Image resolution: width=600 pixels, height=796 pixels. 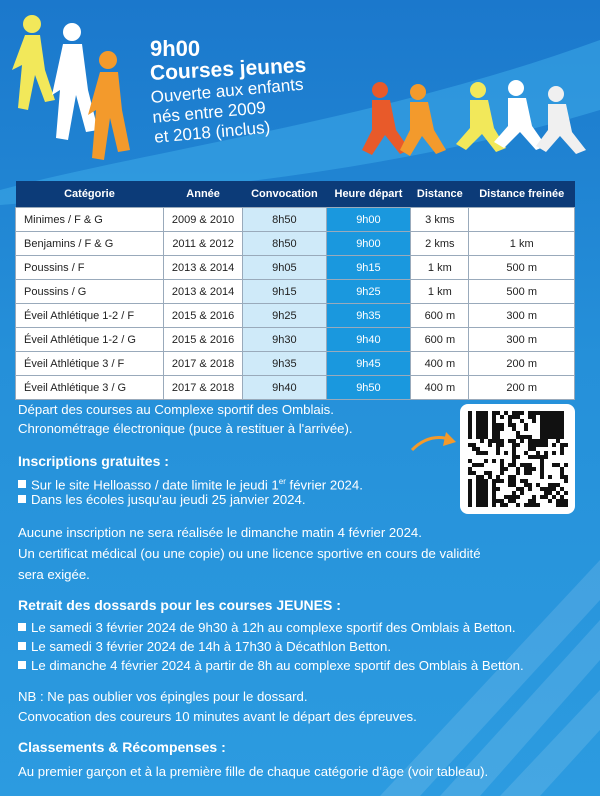 I want to click on table-cell: 2009 & 2010, so click(x=203, y=219).